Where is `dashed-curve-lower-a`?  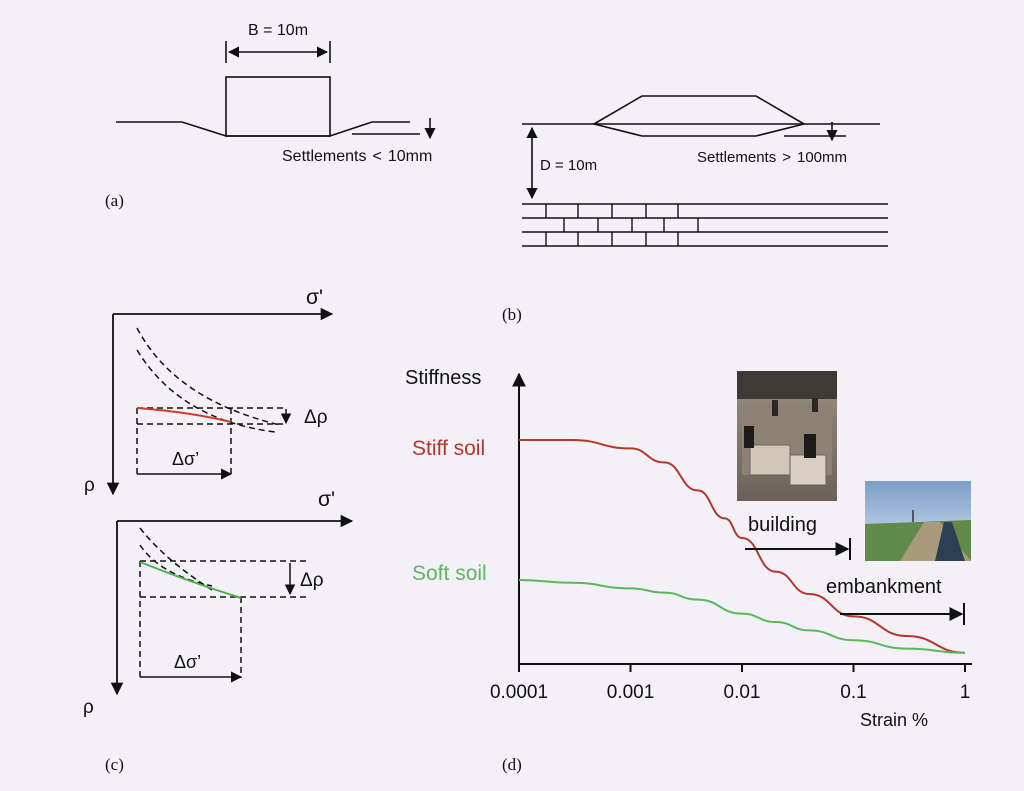
dashed-curve-lower-a is located at coordinates (176, 559).